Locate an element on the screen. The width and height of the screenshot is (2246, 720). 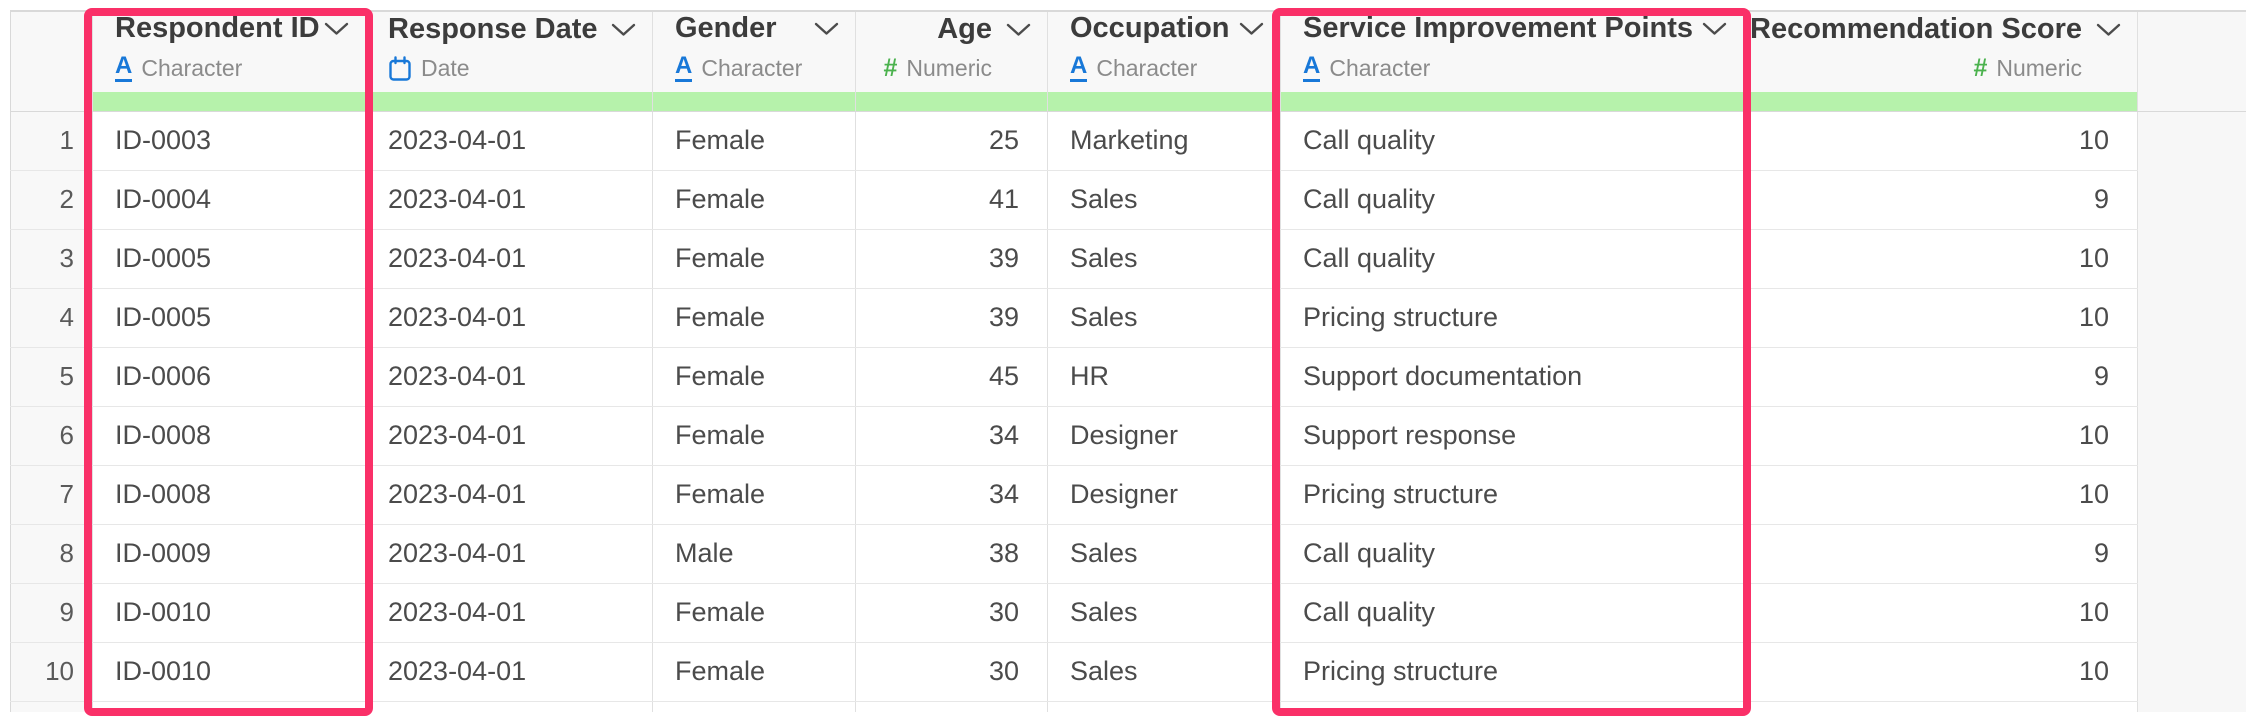
empty-area is located at coordinates (2191, 51).